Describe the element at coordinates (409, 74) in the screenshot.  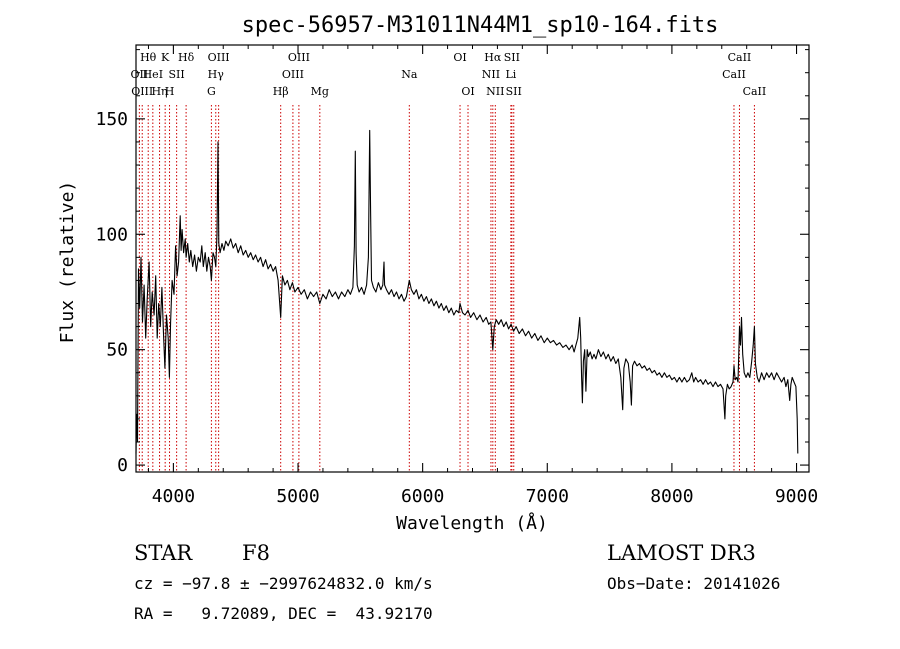
I see `spectral-line-label: Na` at that location.